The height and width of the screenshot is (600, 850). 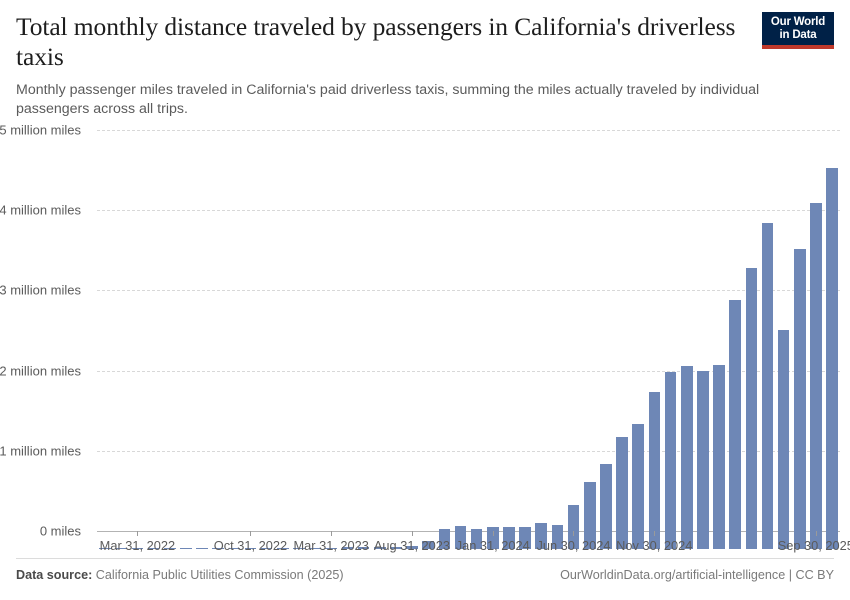 What do you see at coordinates (138, 533) in the screenshot?
I see `x-axis-tick` at bounding box center [138, 533].